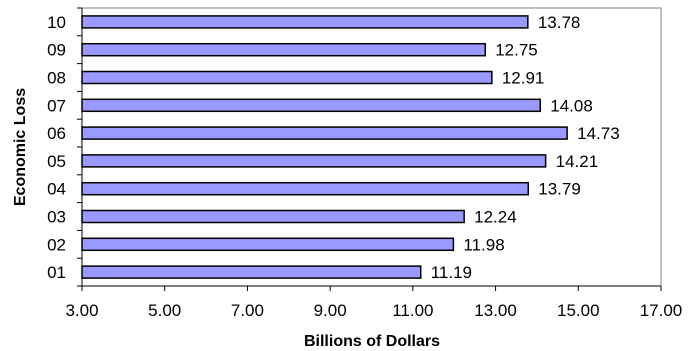 Image resolution: width=692 pixels, height=351 pixels. What do you see at coordinates (571, 105) in the screenshot?
I see `value-label-07: 14.08` at bounding box center [571, 105].